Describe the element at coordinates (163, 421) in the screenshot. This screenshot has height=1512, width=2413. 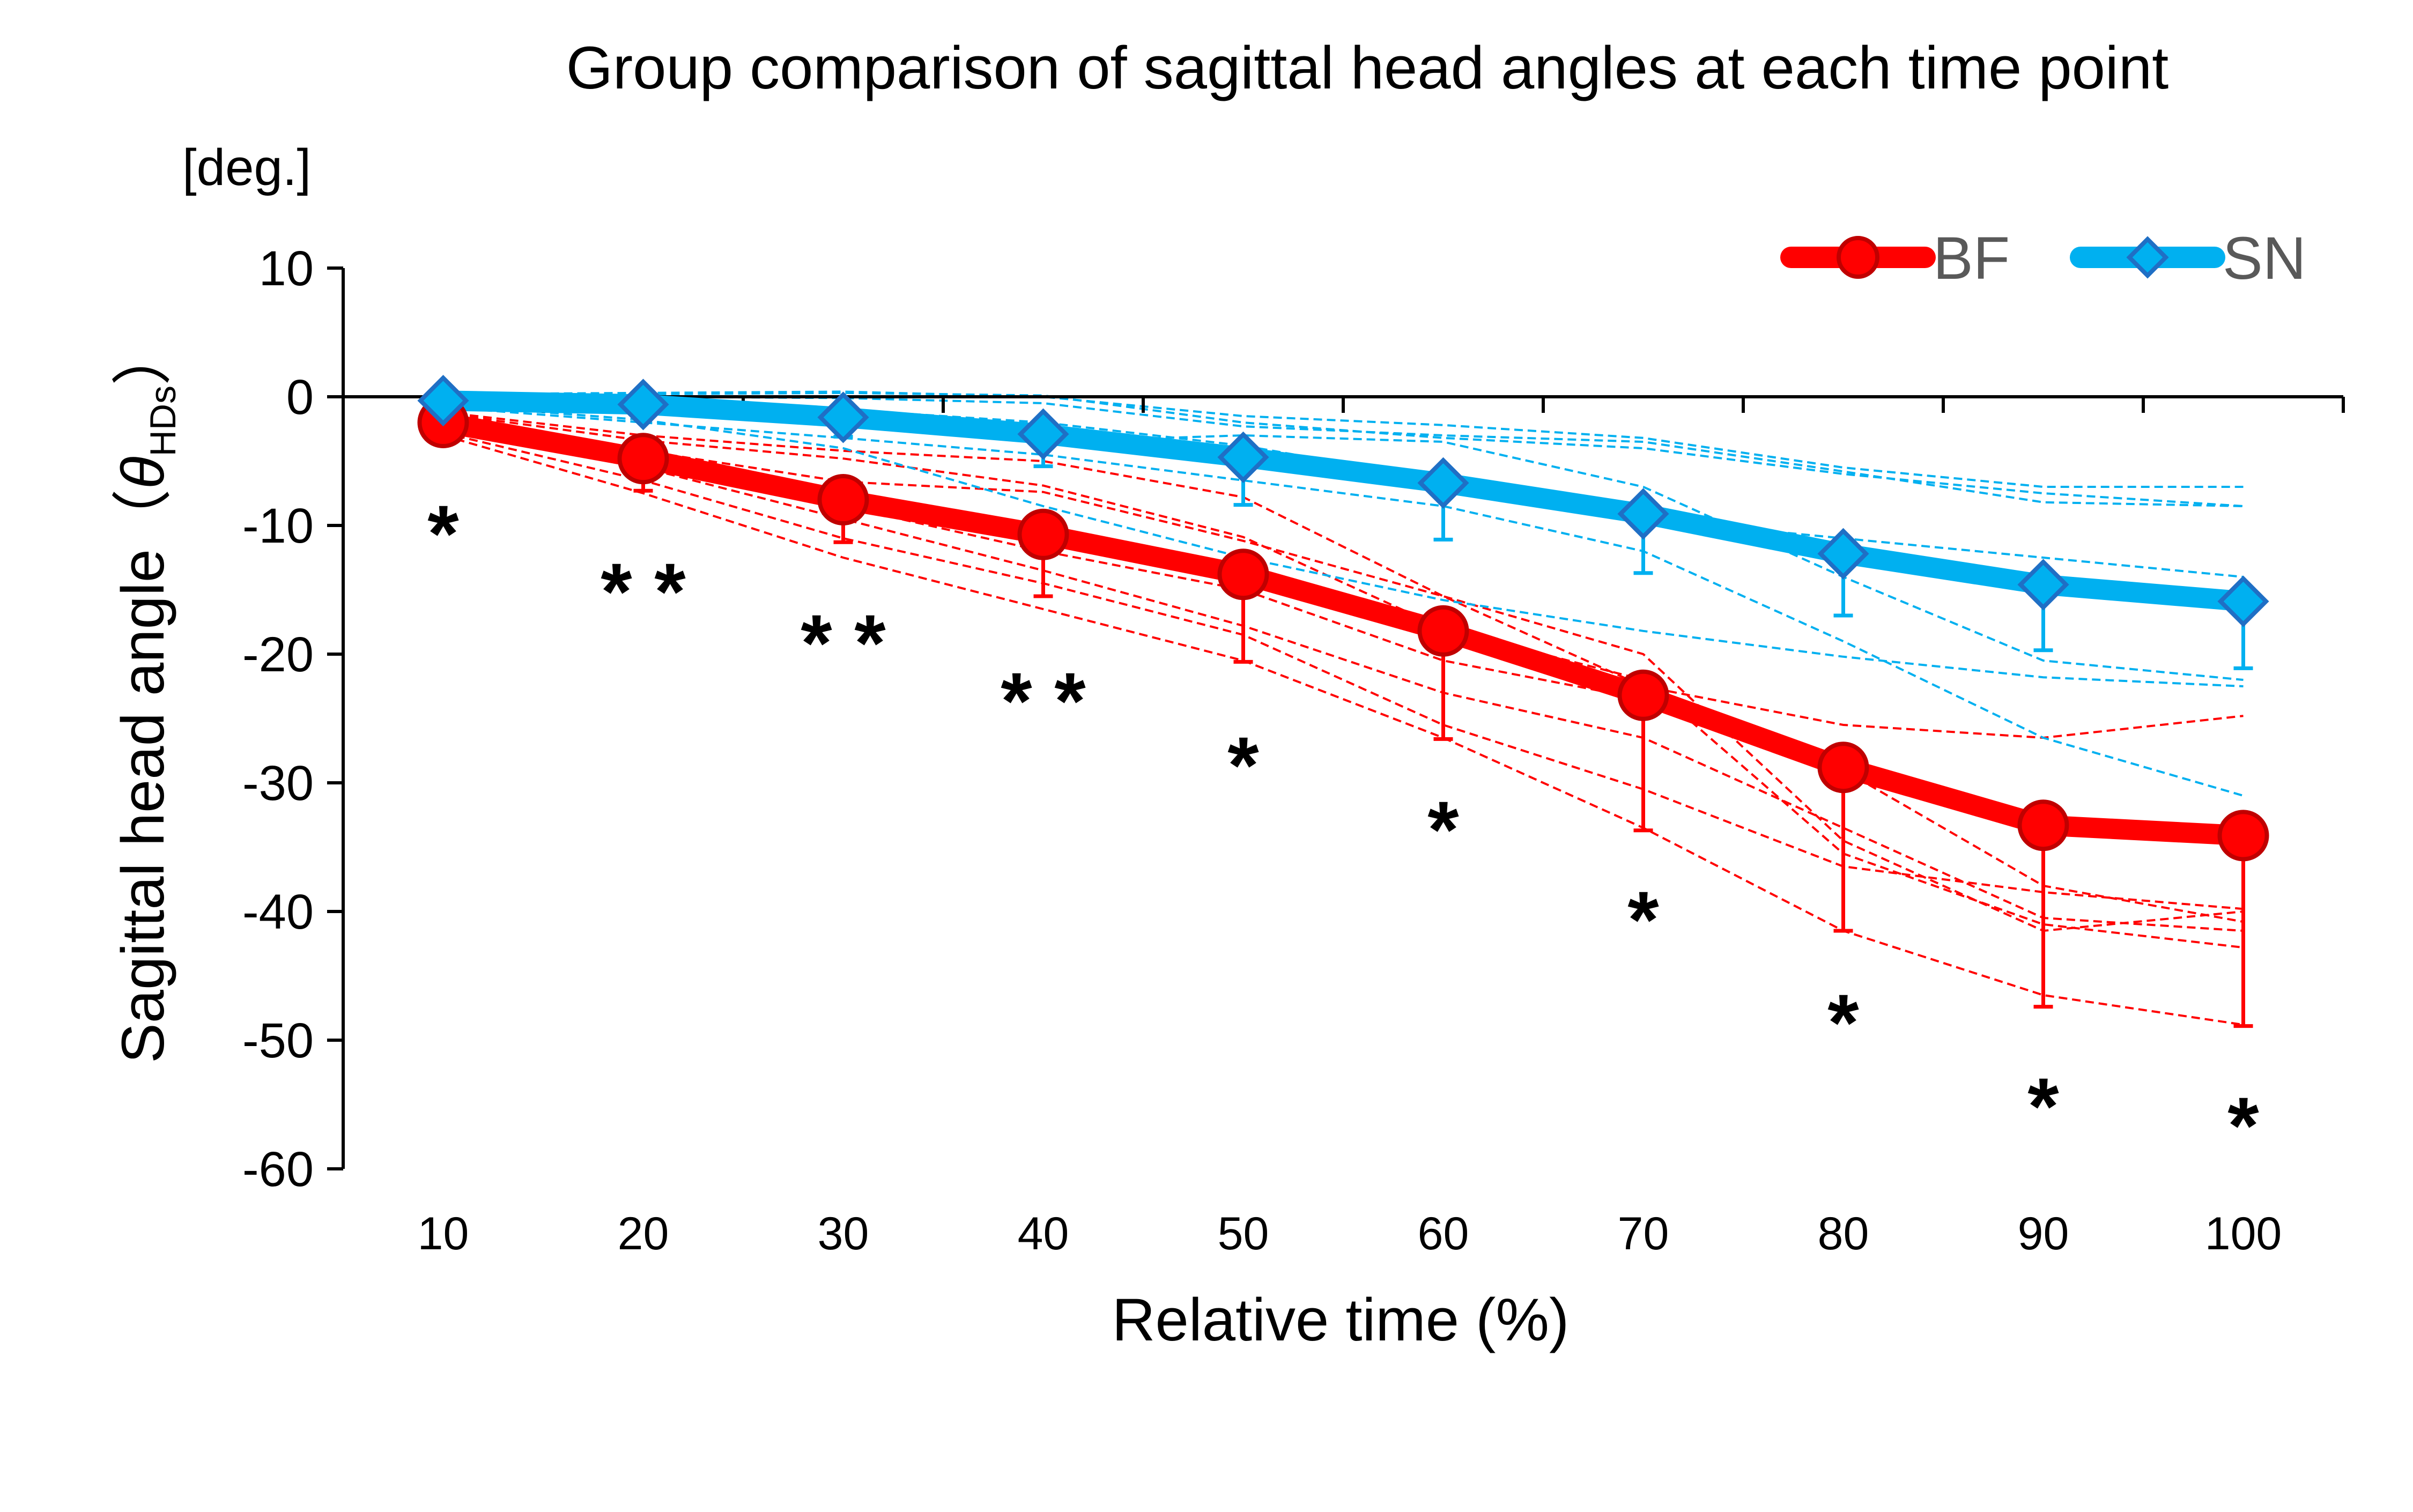
I see `y-axis-label-subscript: HDs` at that location.